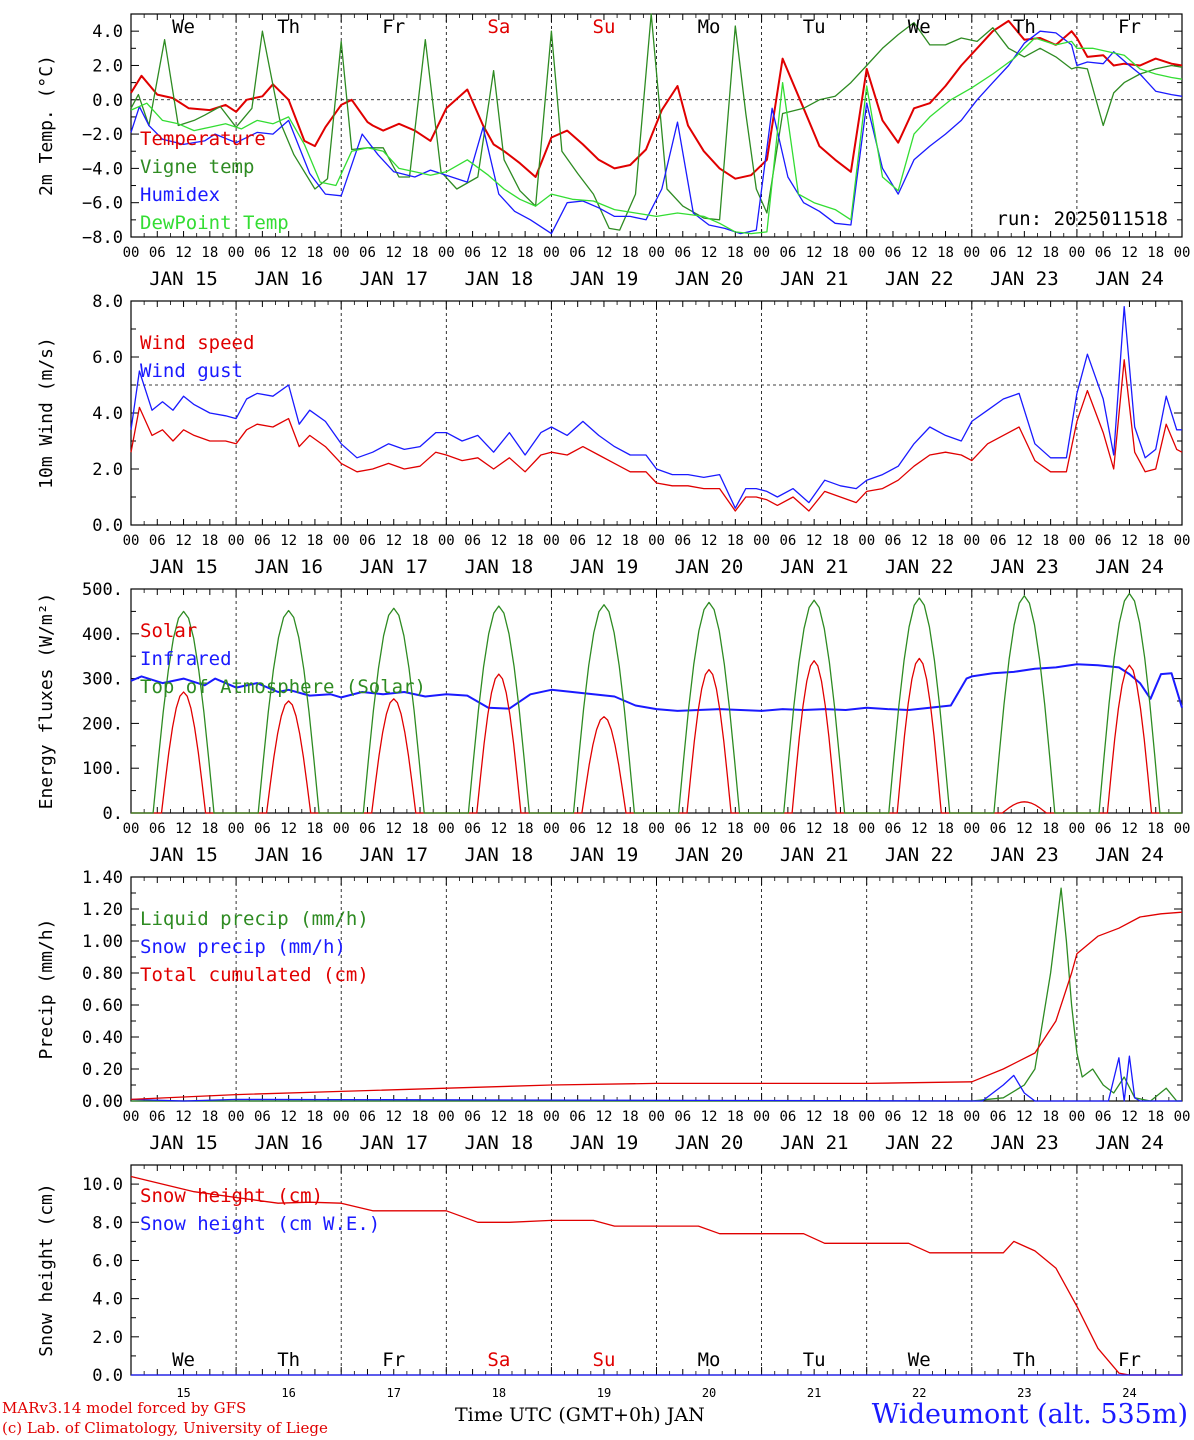 The width and height of the screenshot is (1194, 1440). Describe the element at coordinates (288, 1143) in the screenshot. I see `day-label: JAN 16` at that location.